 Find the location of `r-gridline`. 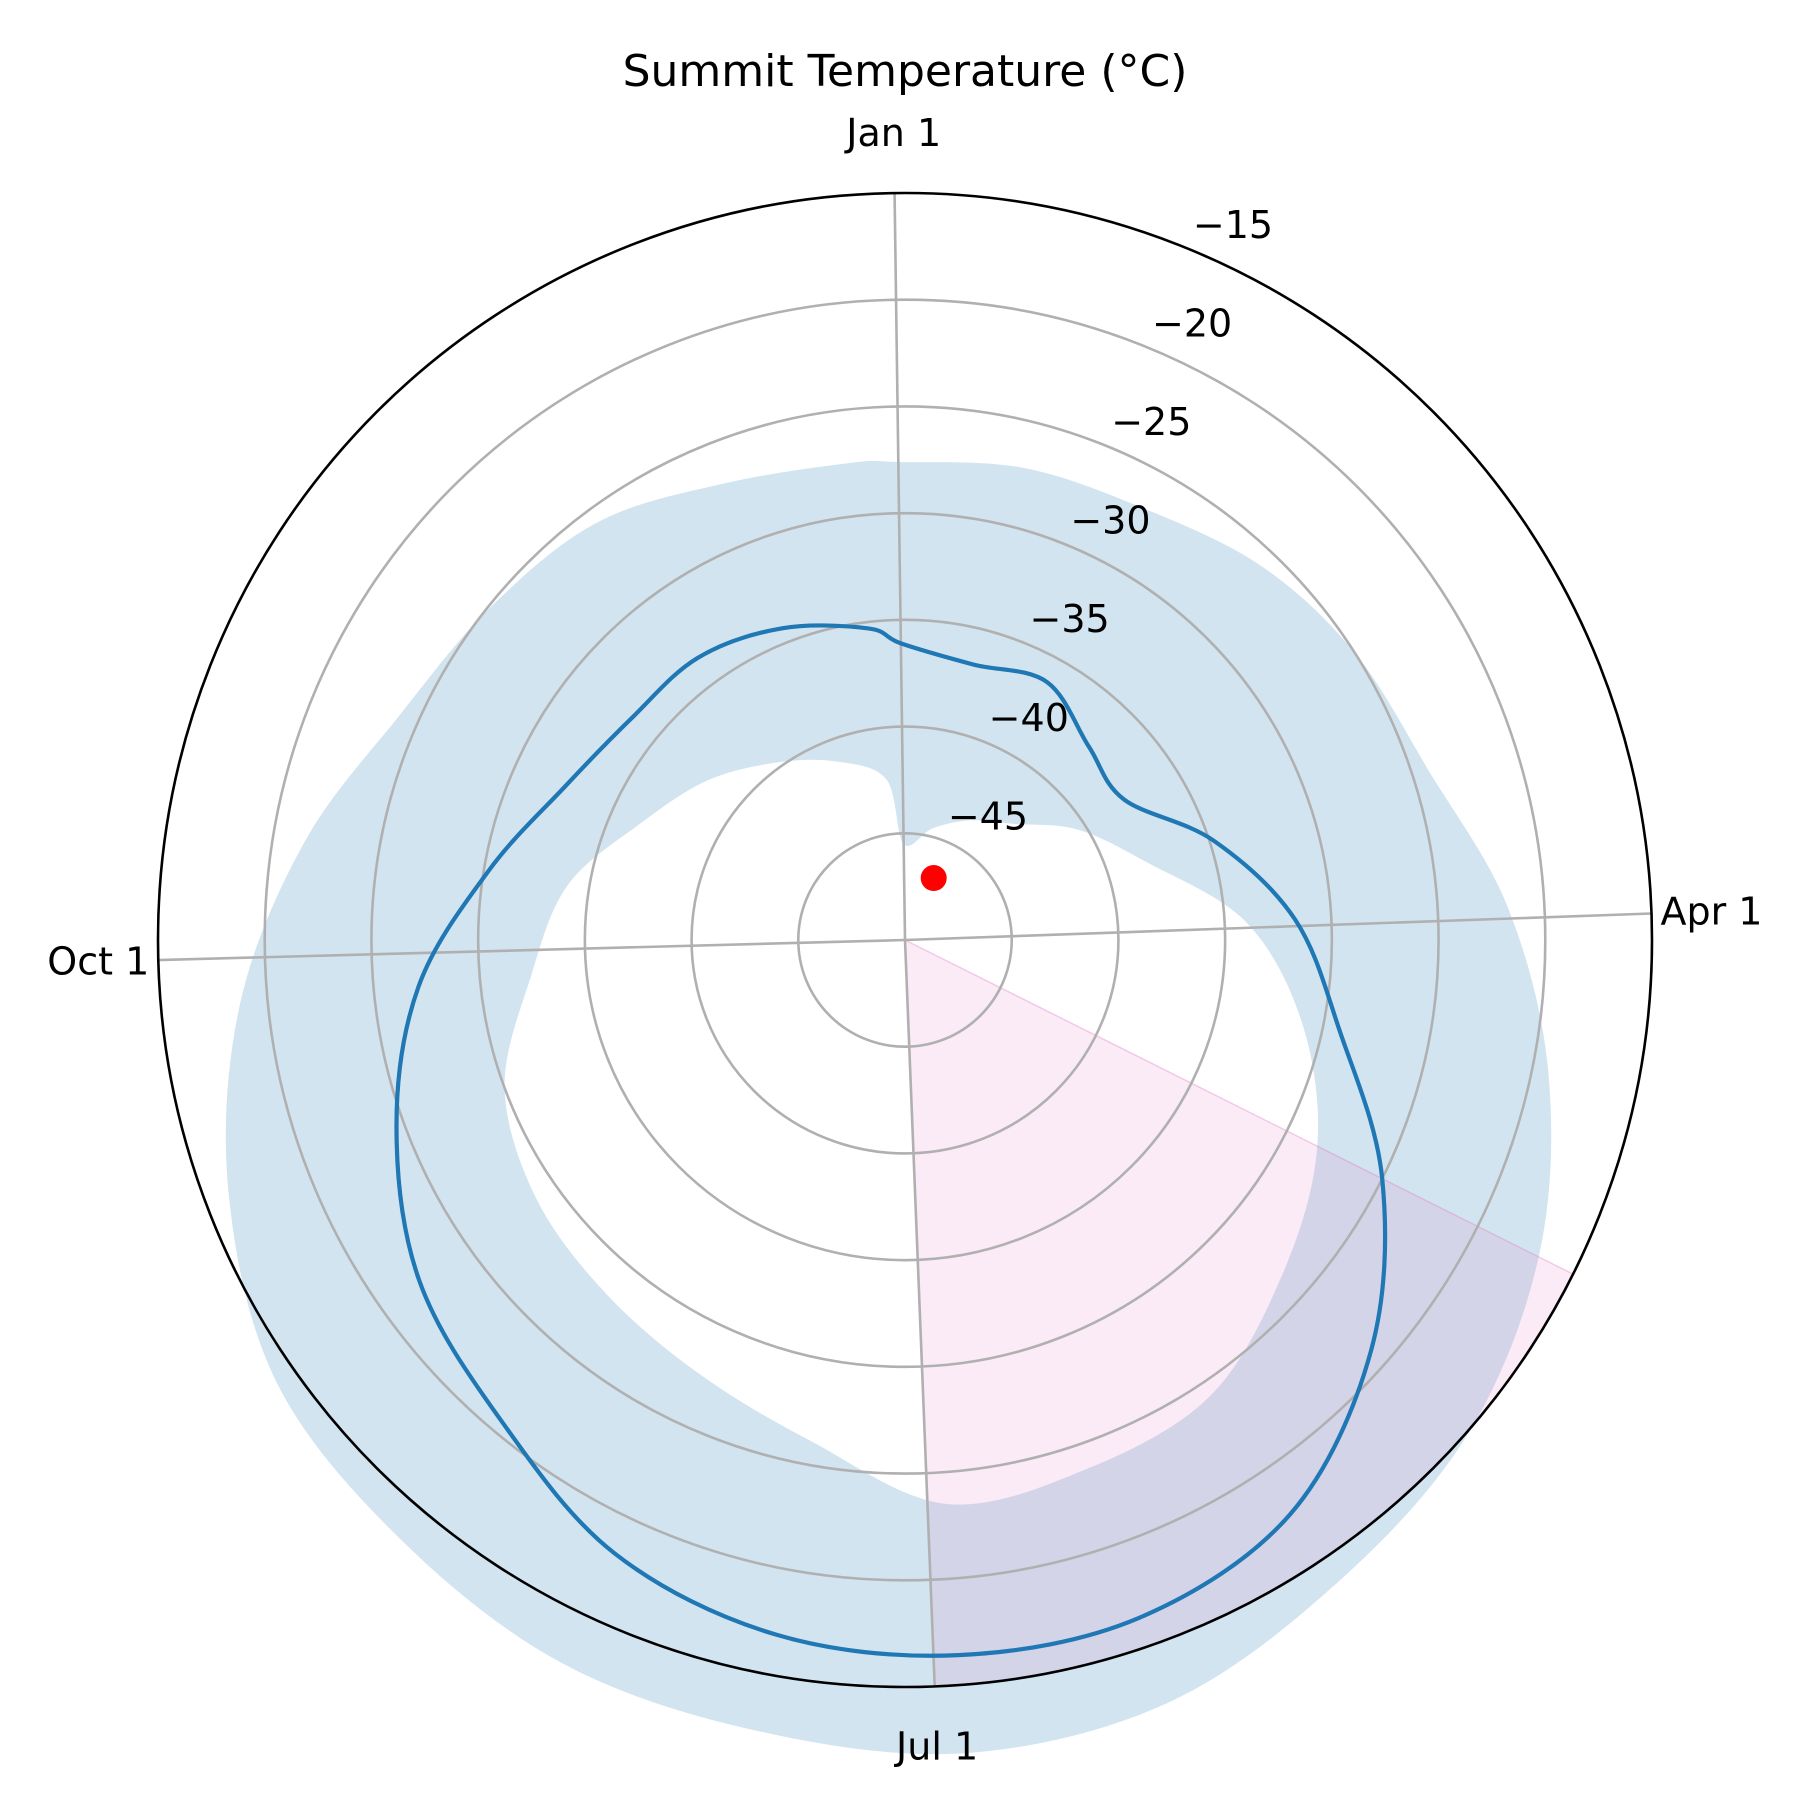

r-gridline is located at coordinates (905, 940).